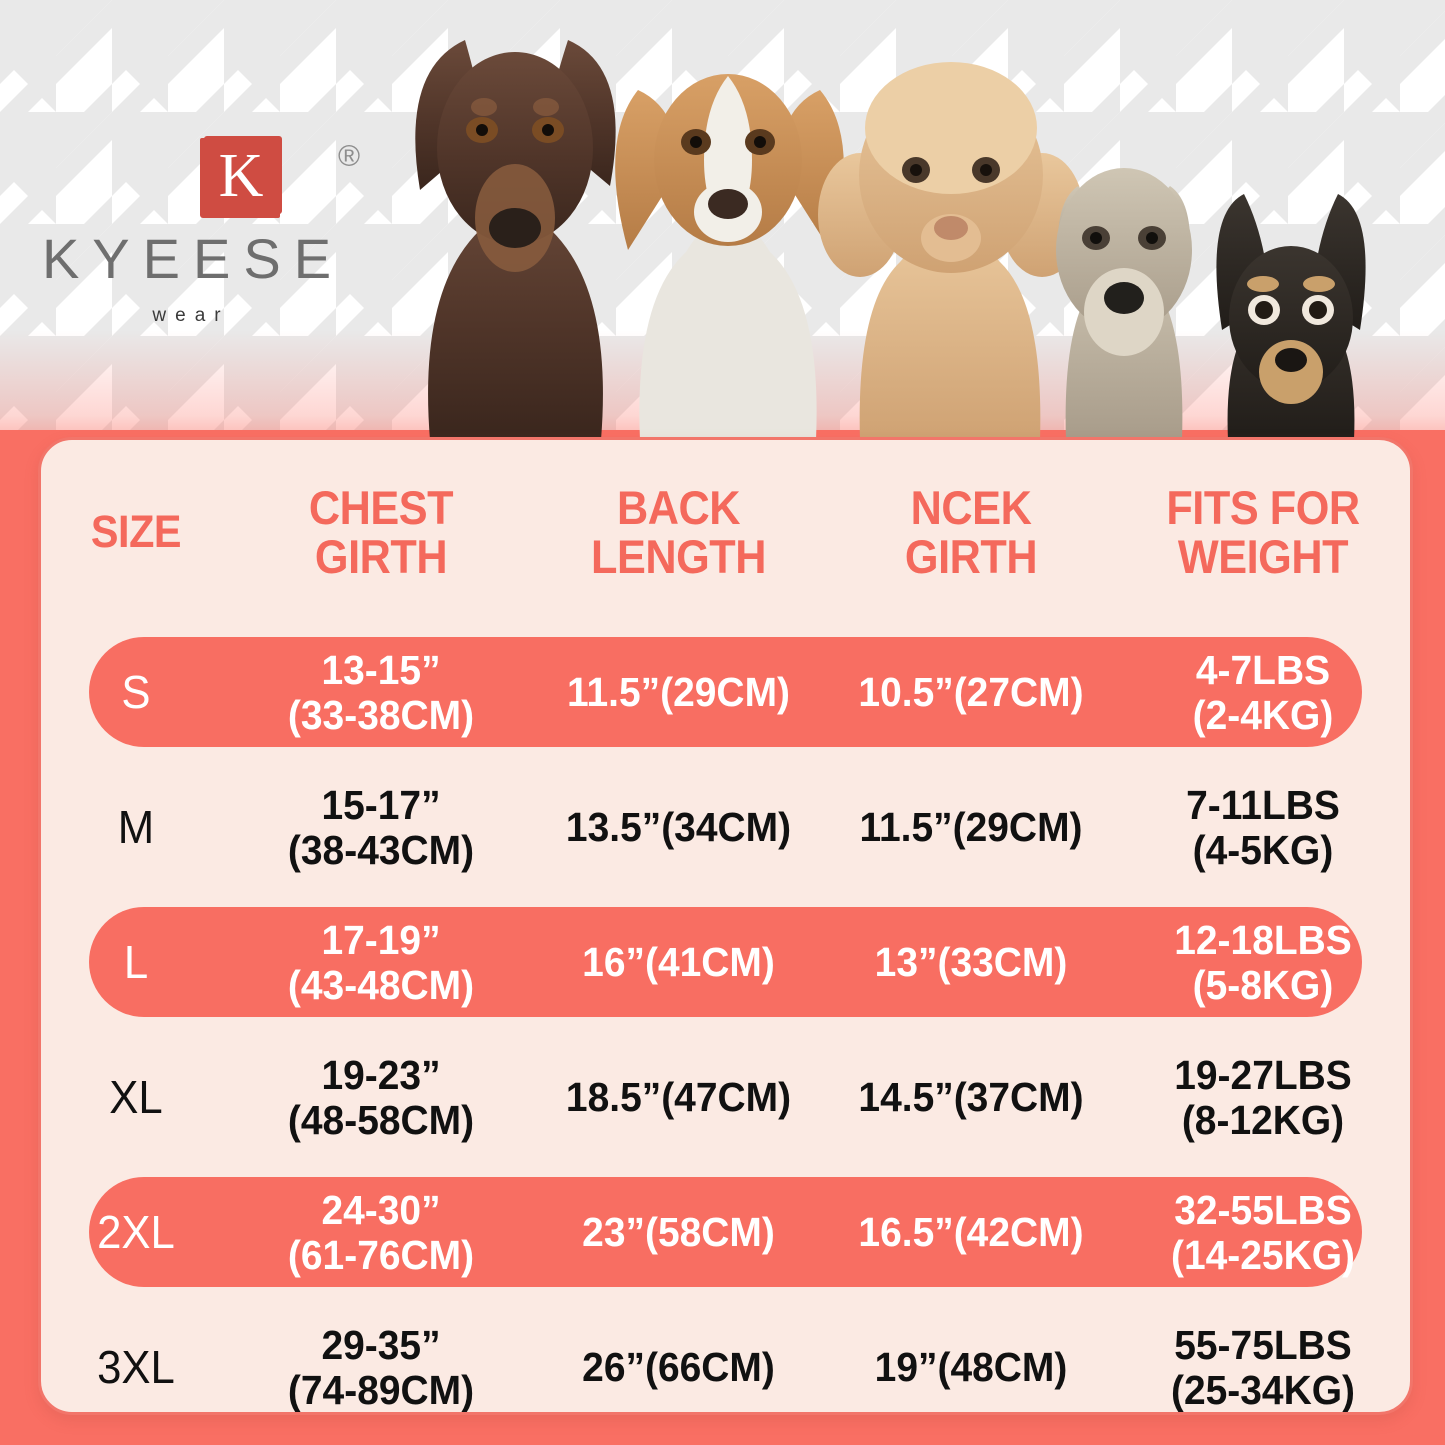 The height and width of the screenshot is (1445, 1445). What do you see at coordinates (193, 258) in the screenshot?
I see `brand-name: KYEESE` at bounding box center [193, 258].